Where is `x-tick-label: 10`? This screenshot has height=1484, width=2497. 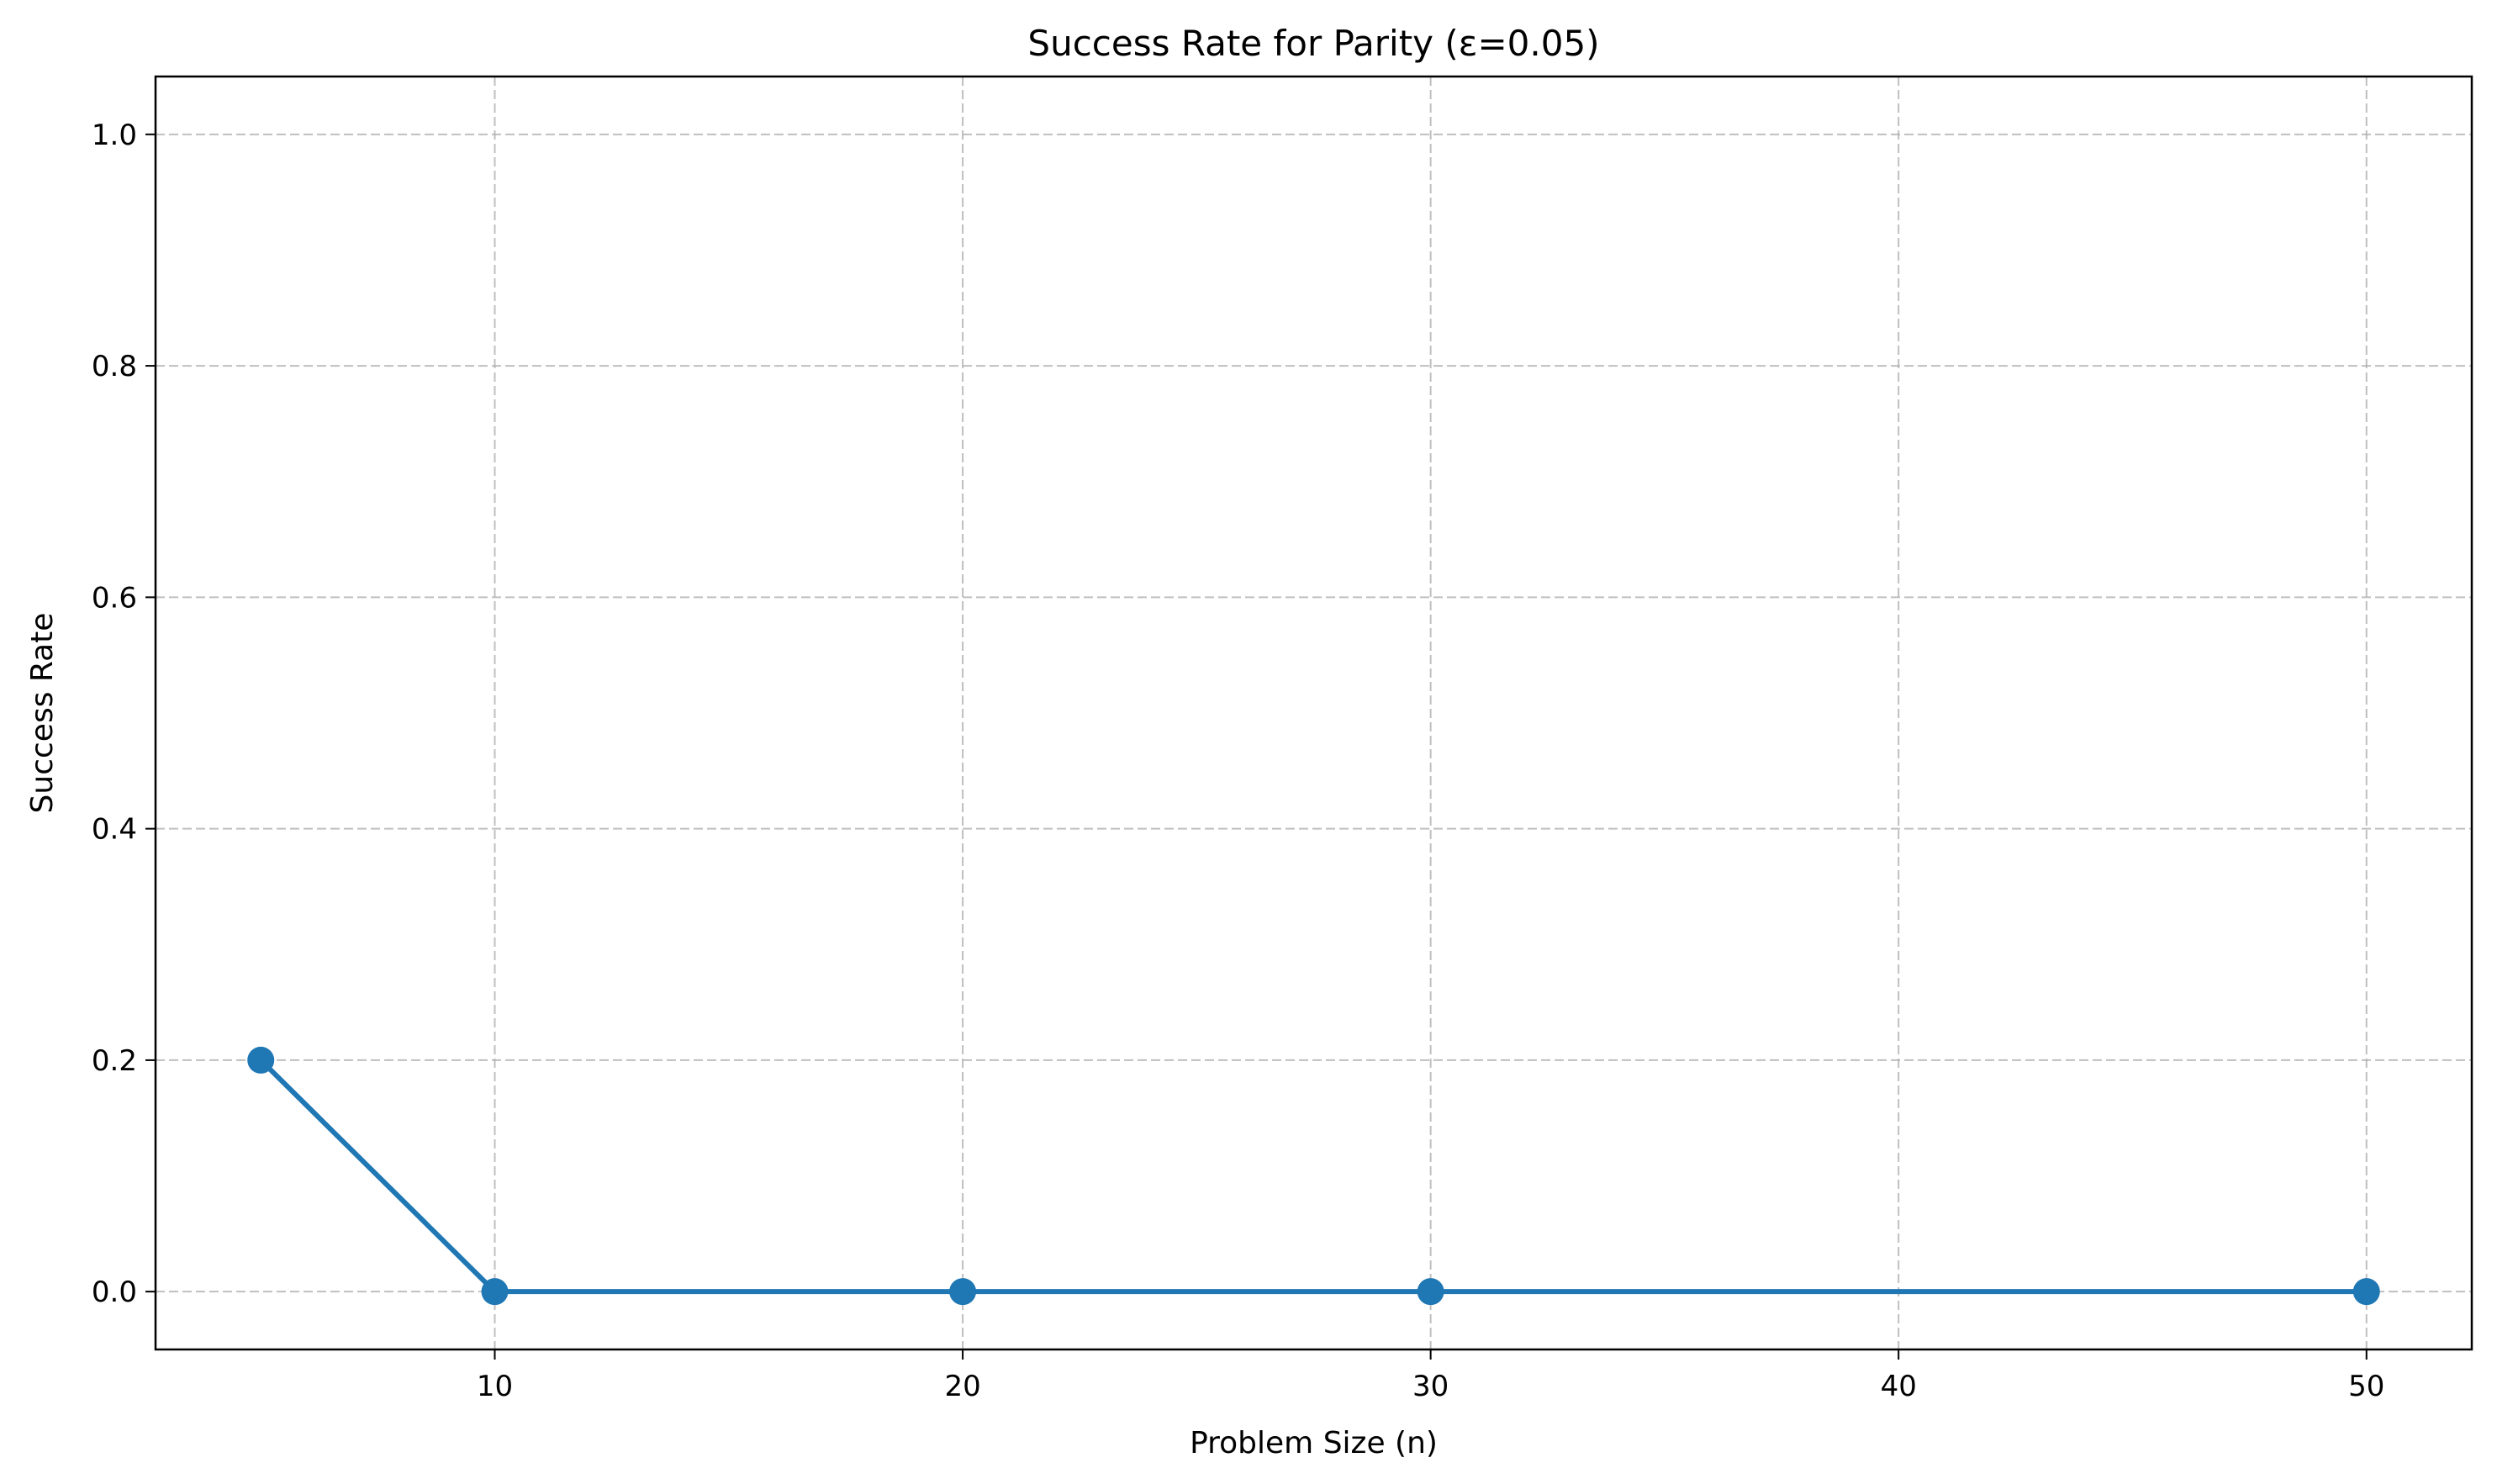 x-tick-label: 10 is located at coordinates (495, 1386).